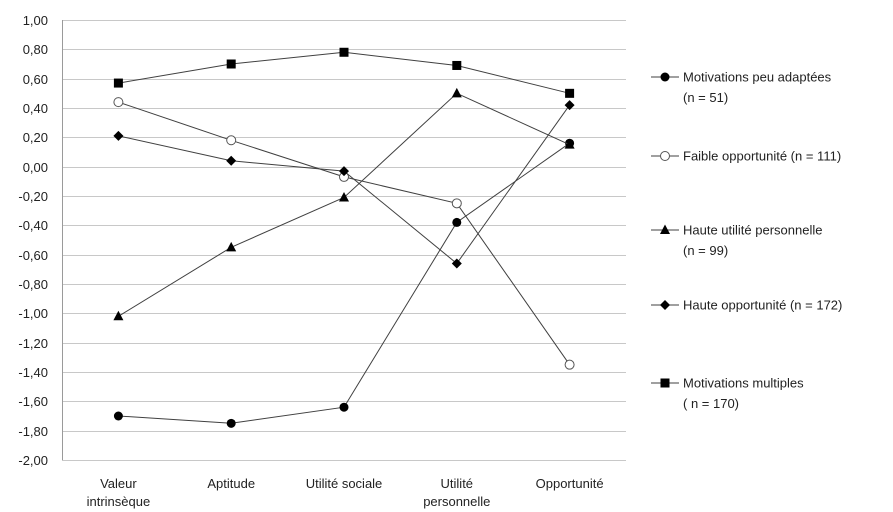 This screenshot has height=512, width=893. I want to click on x-category-label: Opportunité, so click(570, 483).